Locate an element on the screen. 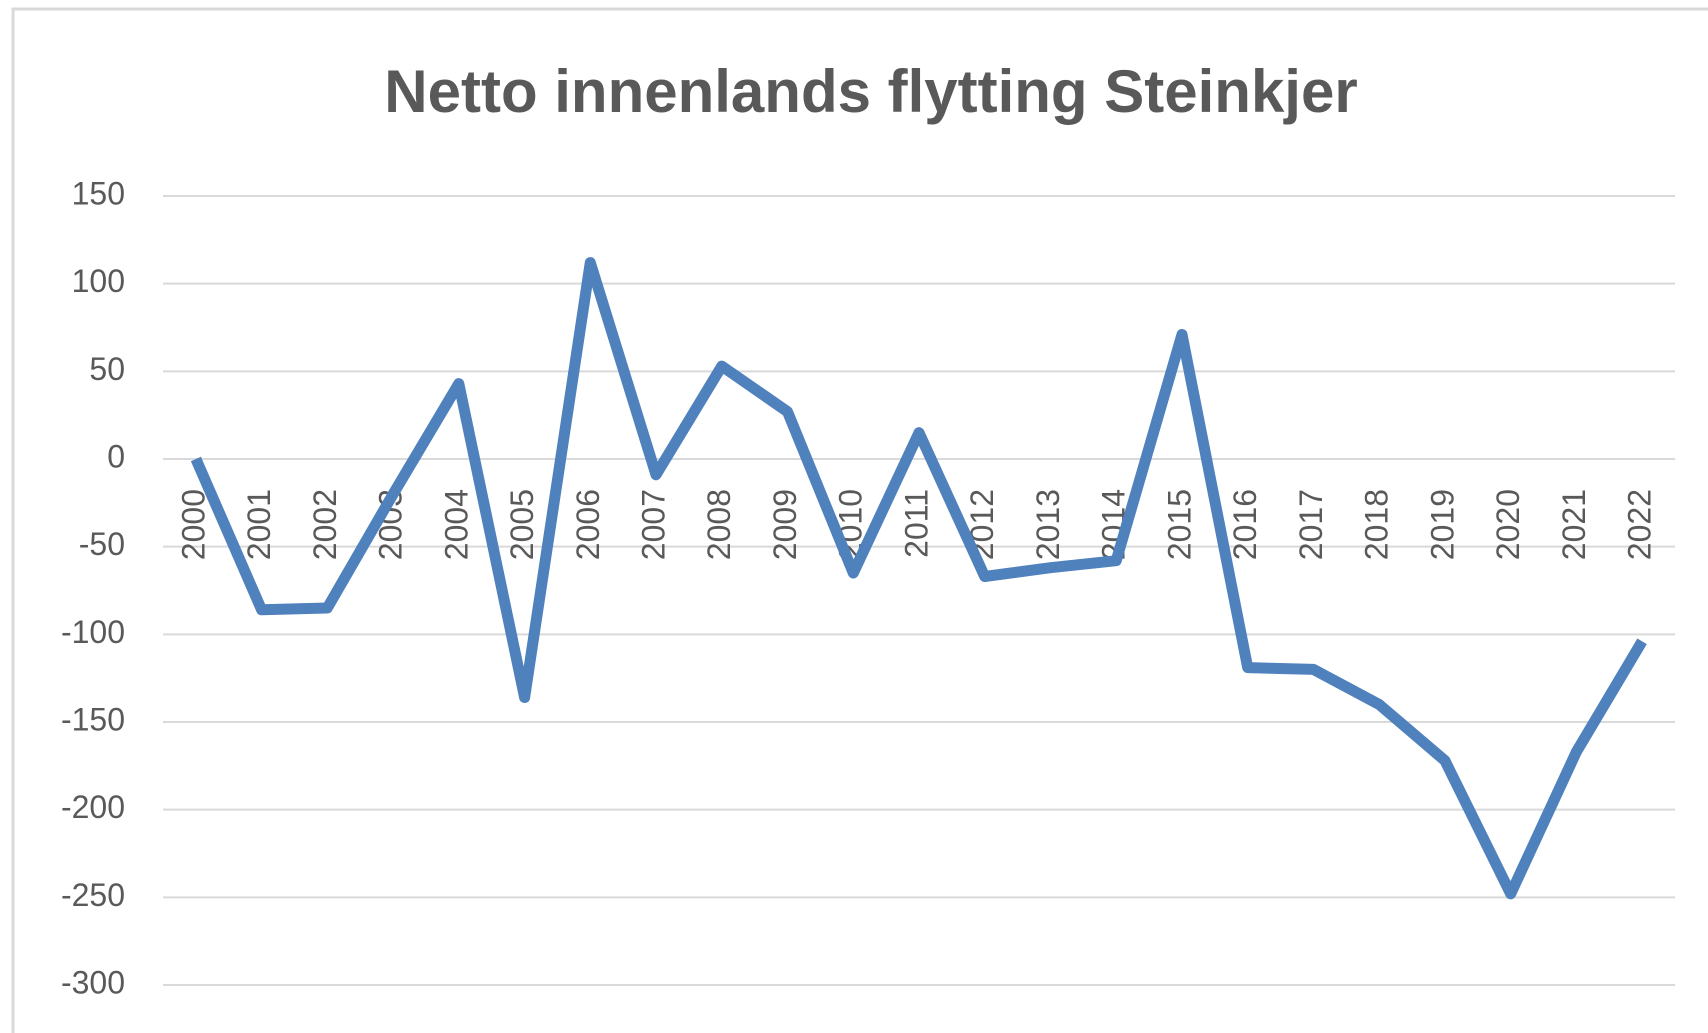 This screenshot has height=1033, width=1708. y-tick-label: -300 is located at coordinates (93, 982).